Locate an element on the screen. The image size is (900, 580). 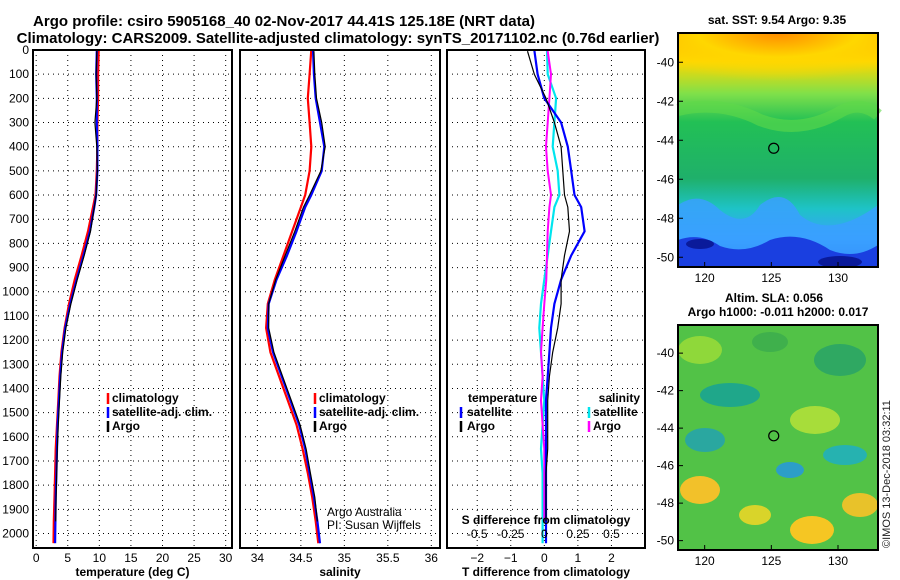
differences-xlabel: T difference from climatology is located at coordinates (546, 572).